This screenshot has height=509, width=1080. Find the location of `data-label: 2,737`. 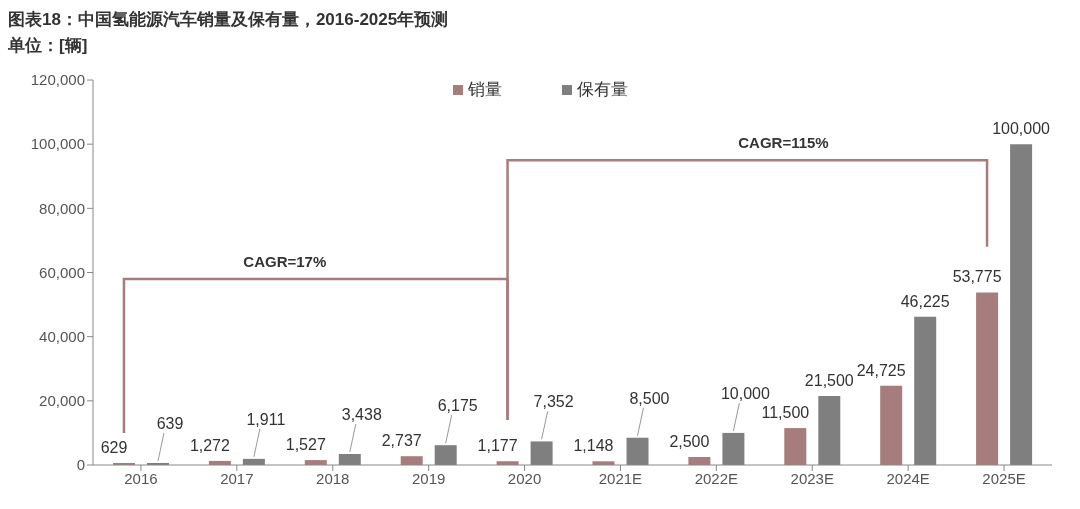

data-label: 2,737 is located at coordinates (401, 441).